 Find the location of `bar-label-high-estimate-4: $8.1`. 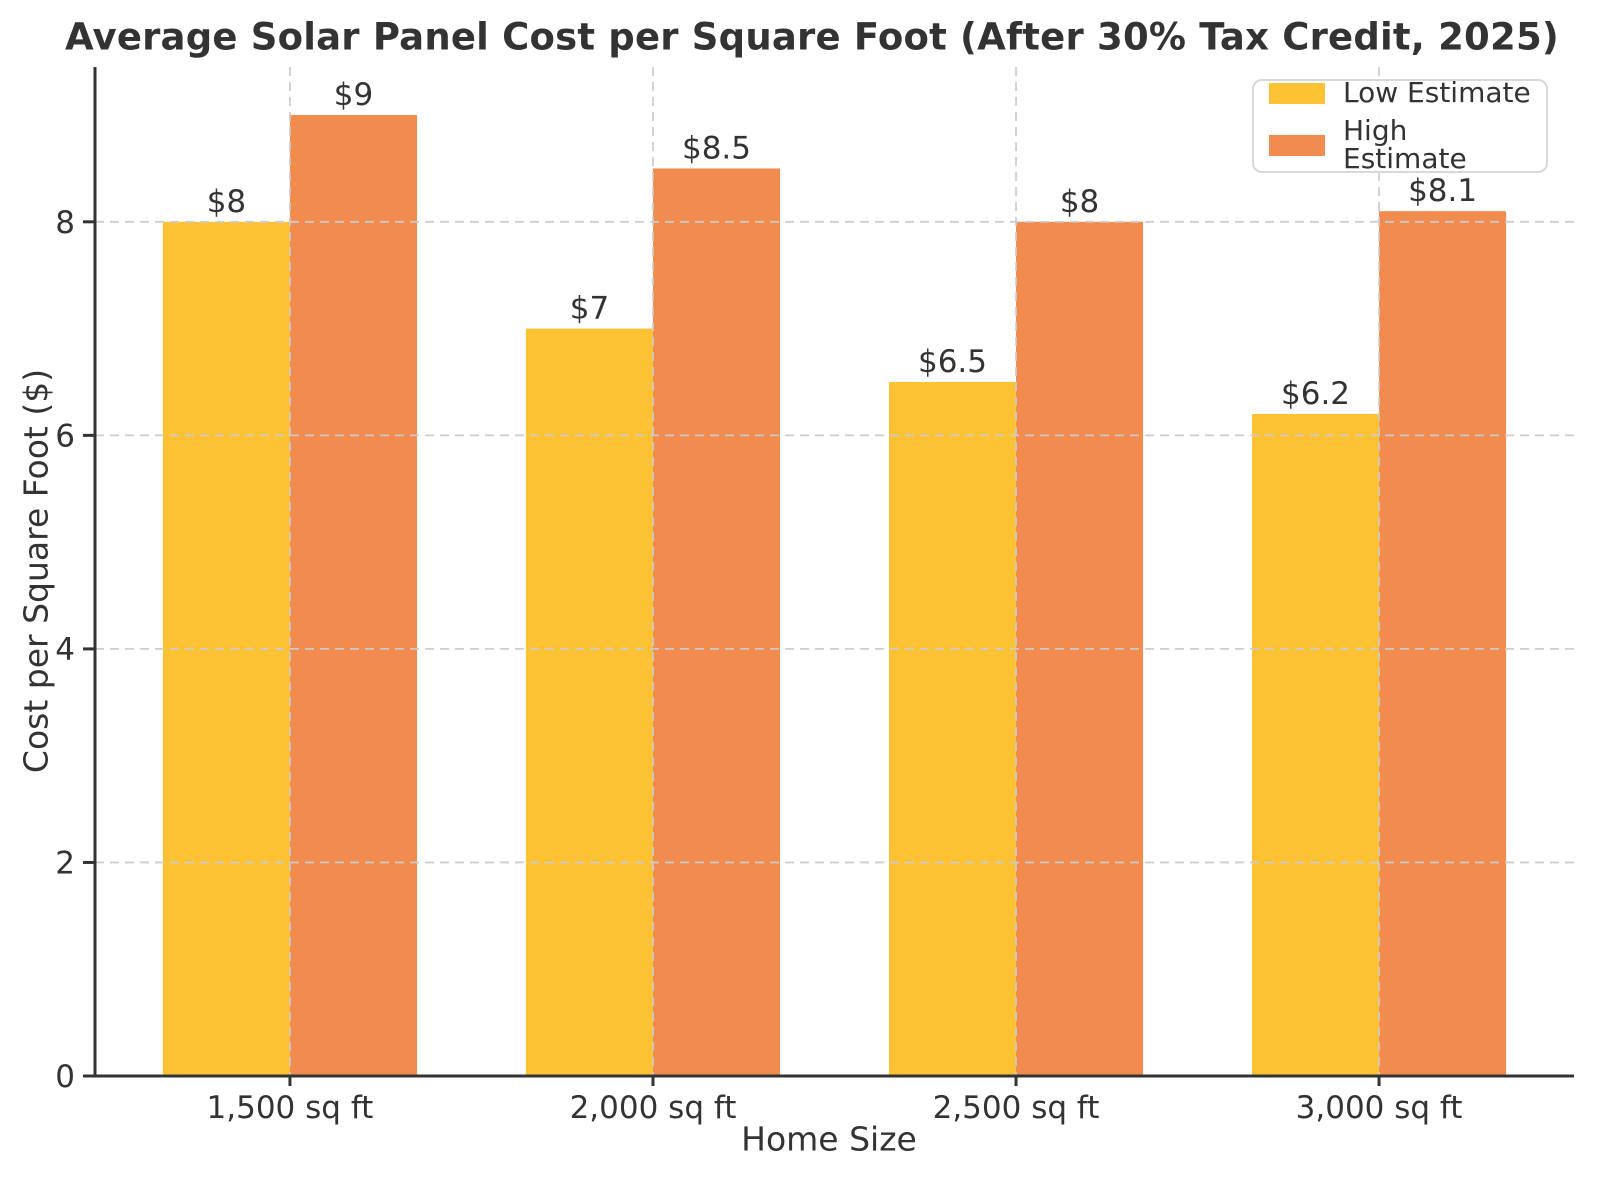

bar-label-high-estimate-4: $8.1 is located at coordinates (1442, 191).